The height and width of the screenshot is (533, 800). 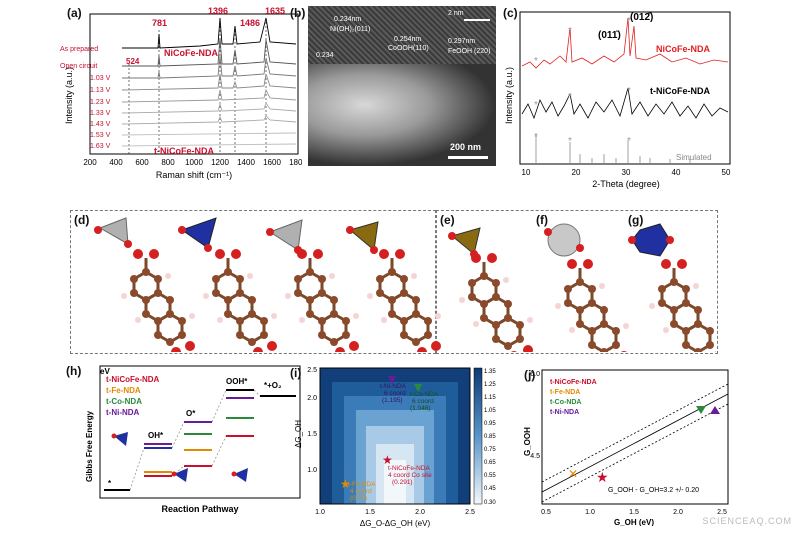 What do you see at coordinates (469, 51) in the screenshot?
I see `ann-feooh: FeOOH (220)` at bounding box center [469, 51].